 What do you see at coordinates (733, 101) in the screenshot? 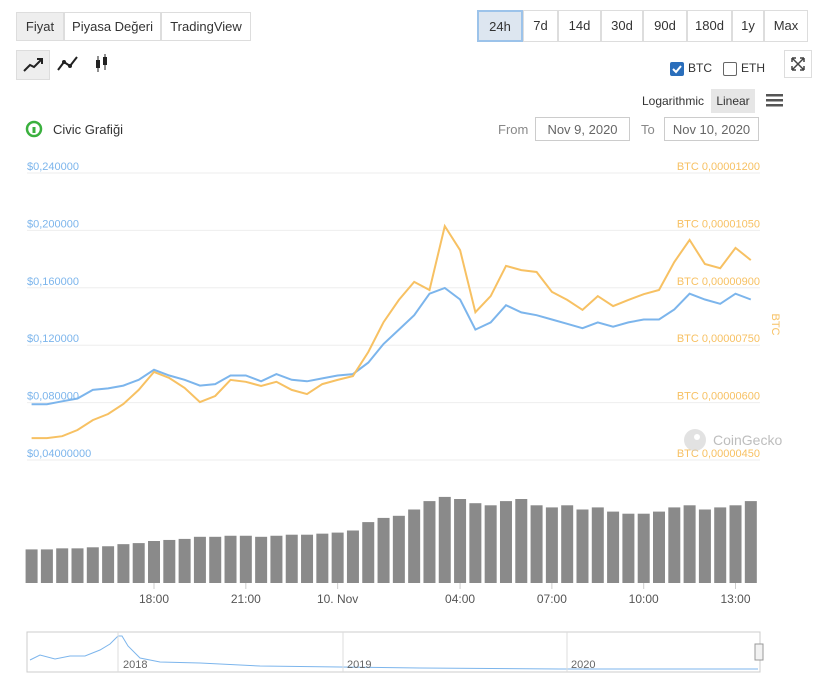
I see `scale-button: Linear` at bounding box center [733, 101].